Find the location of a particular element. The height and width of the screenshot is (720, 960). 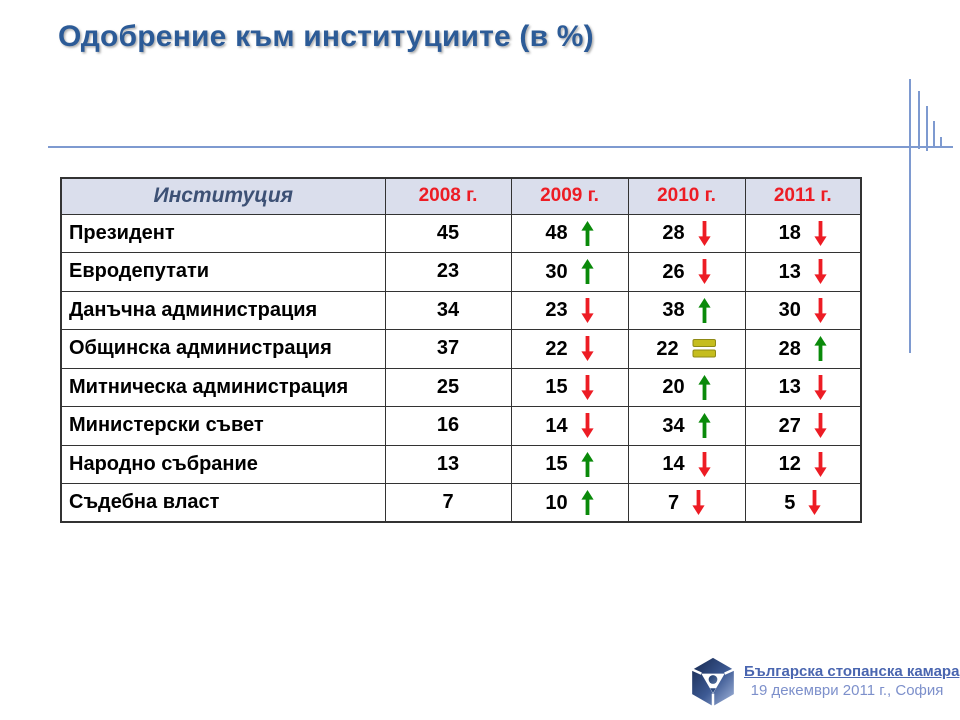

institution-cell: Министерски съвет is located at coordinates (223, 426).